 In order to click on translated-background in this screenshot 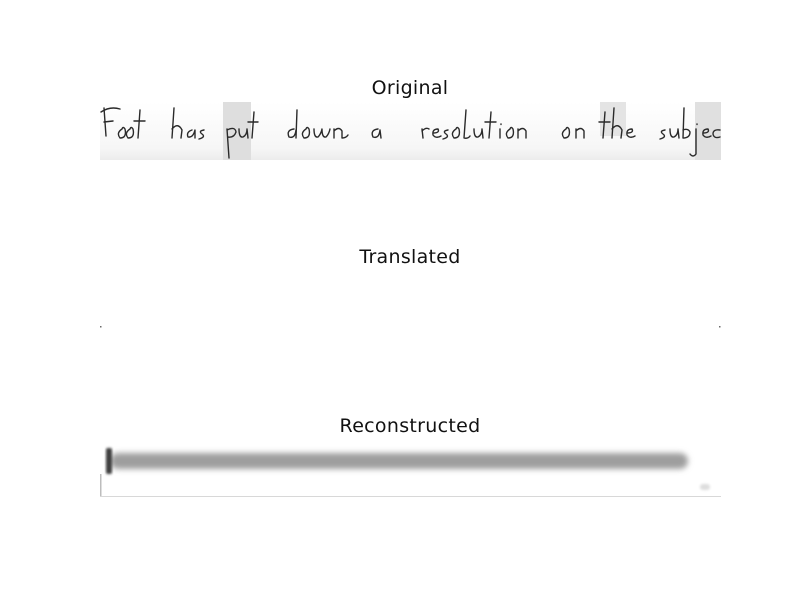, I will do `click(410, 300)`.